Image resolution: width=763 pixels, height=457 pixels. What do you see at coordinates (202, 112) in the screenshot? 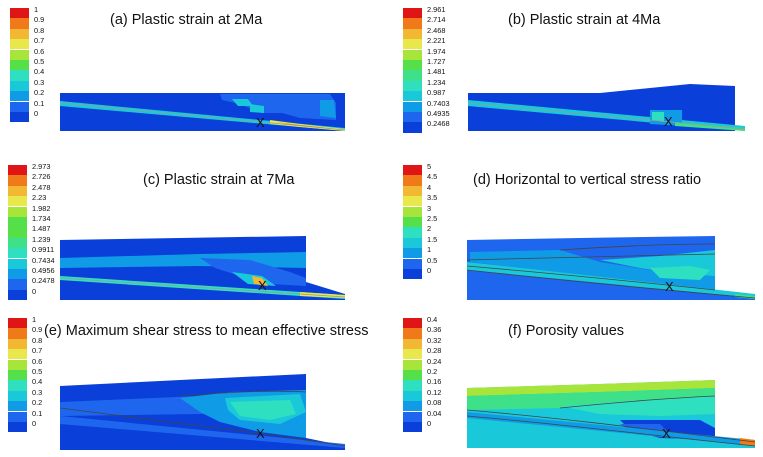
I see `panel-a-contour-plot: X` at bounding box center [202, 112].